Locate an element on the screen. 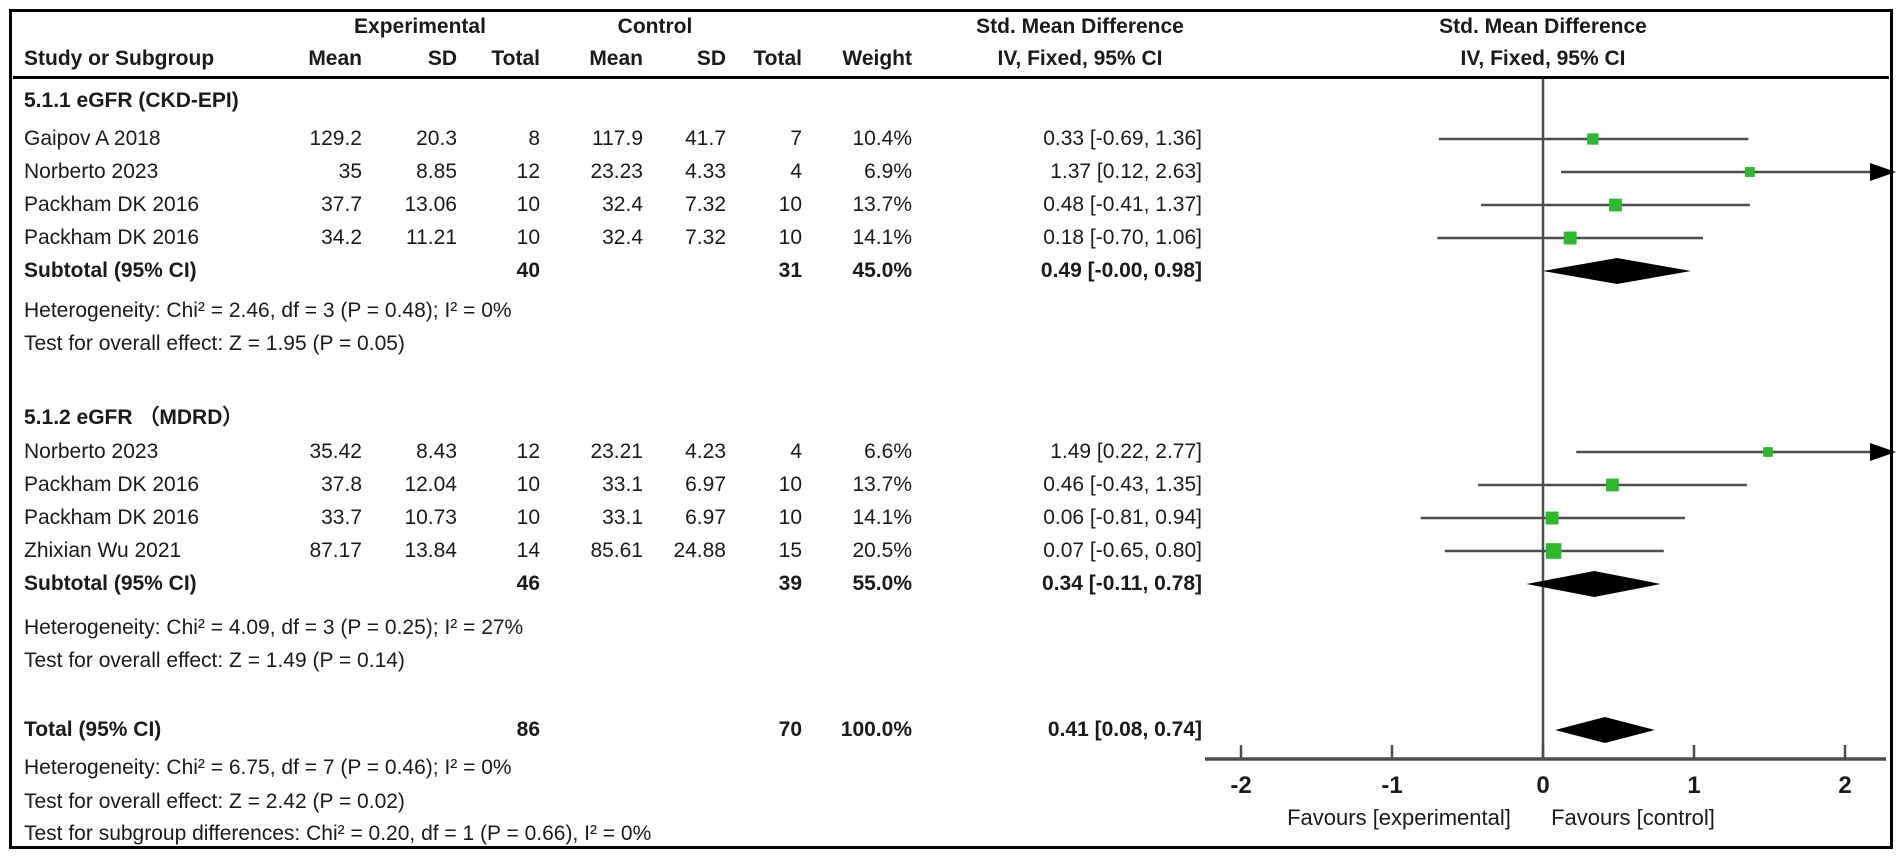 This screenshot has width=1902, height=856. effect-title-plot: Std. Mean Difference is located at coordinates (1543, 26).